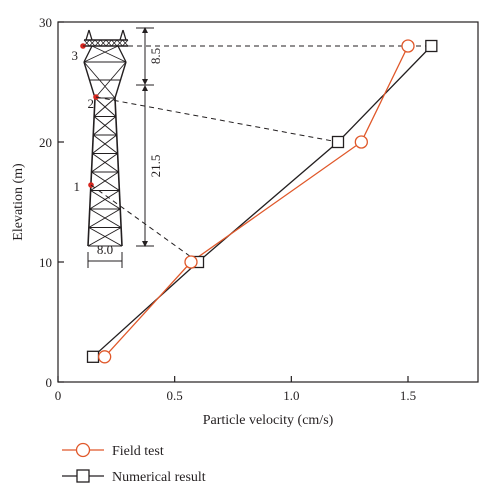  What do you see at coordinates (18, 202) in the screenshot?
I see `y-axis-title: Elevation (m)` at bounding box center [18, 202].